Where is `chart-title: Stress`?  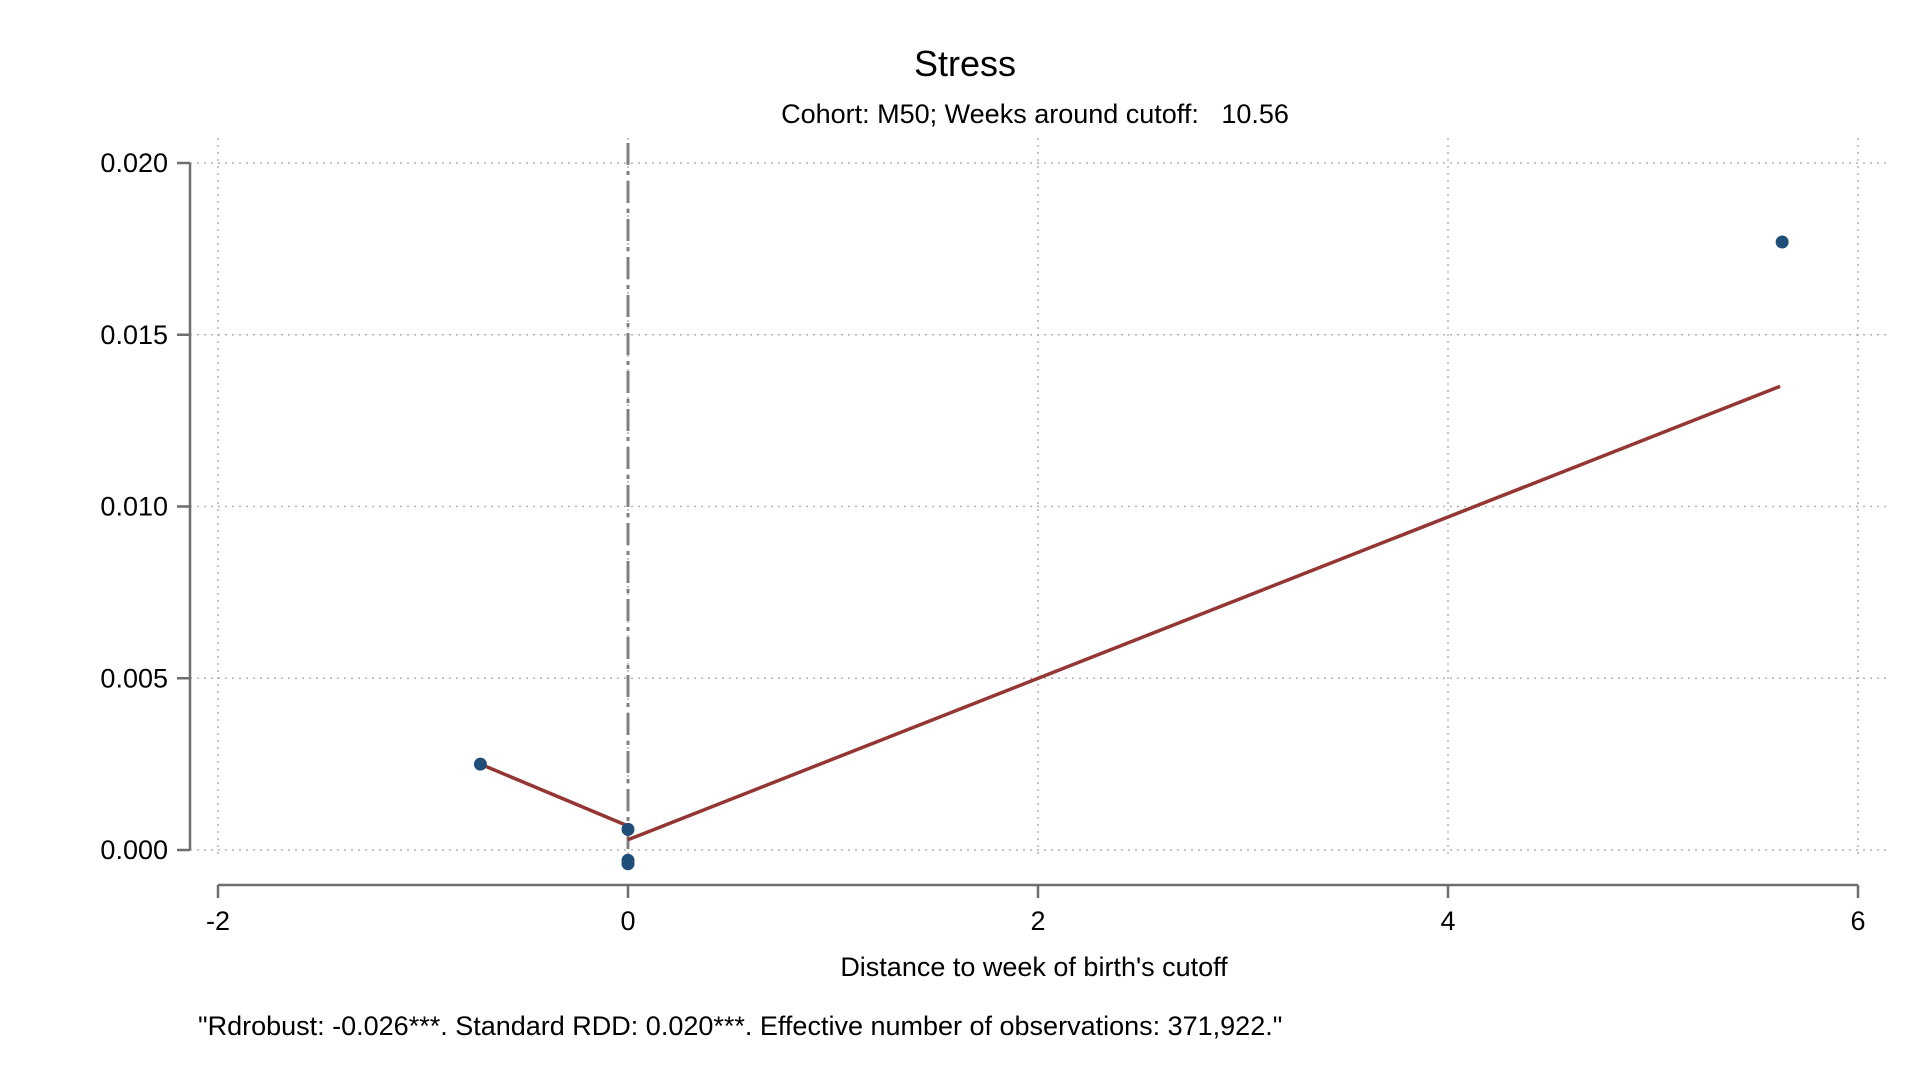 chart-title: Stress is located at coordinates (965, 63).